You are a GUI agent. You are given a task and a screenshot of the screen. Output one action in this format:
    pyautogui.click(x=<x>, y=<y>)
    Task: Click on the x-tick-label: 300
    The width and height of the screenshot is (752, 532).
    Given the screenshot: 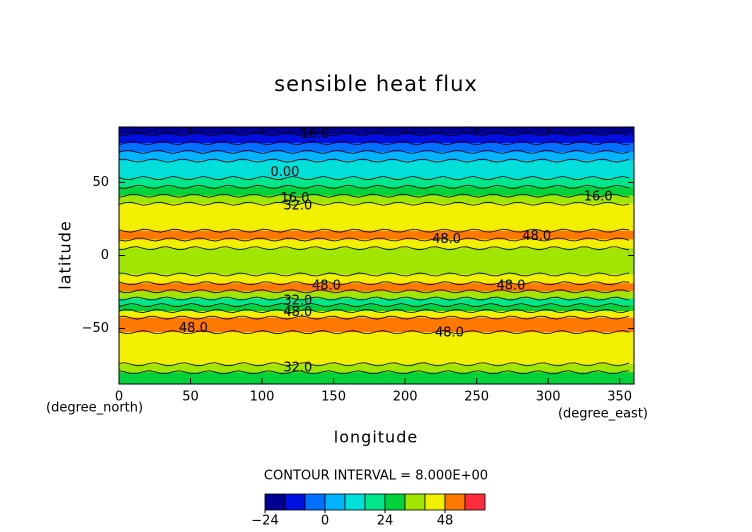 What is the action you would take?
    pyautogui.click(x=548, y=397)
    